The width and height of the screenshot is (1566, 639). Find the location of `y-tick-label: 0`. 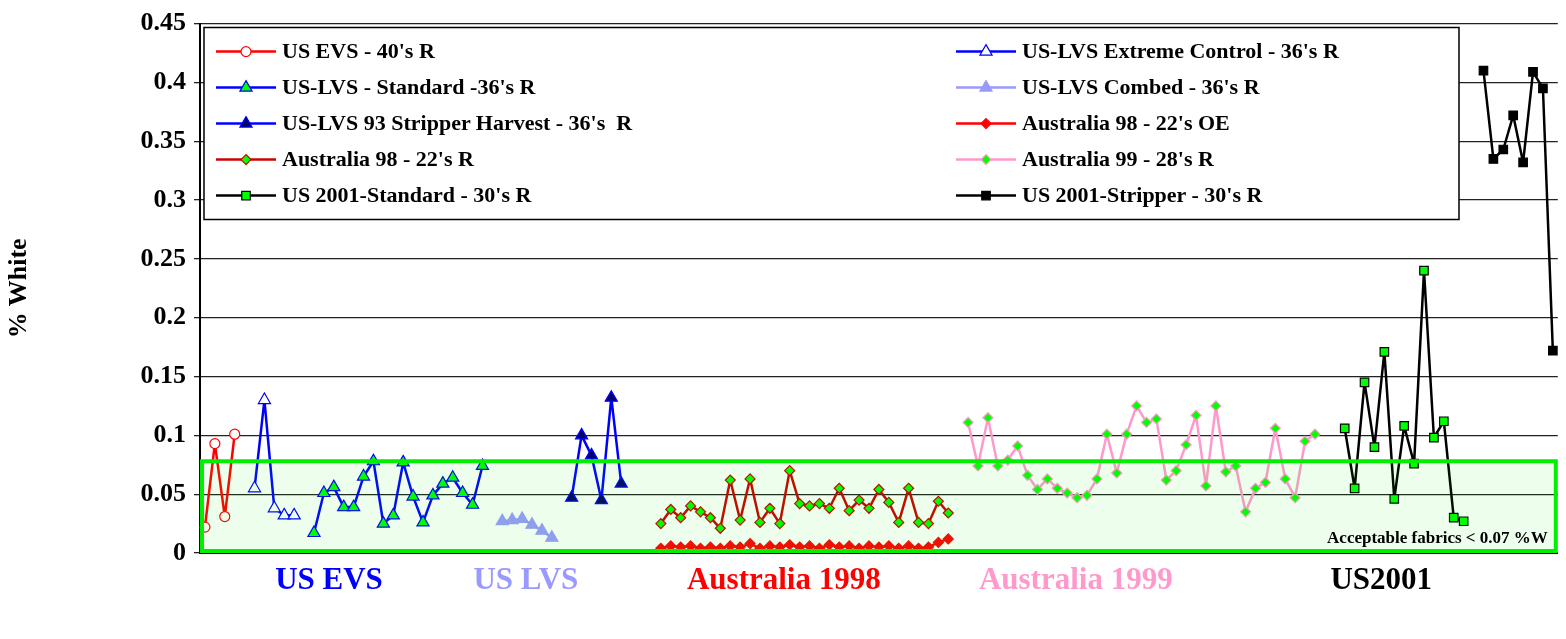

y-tick-label: 0 is located at coordinates (179, 551).